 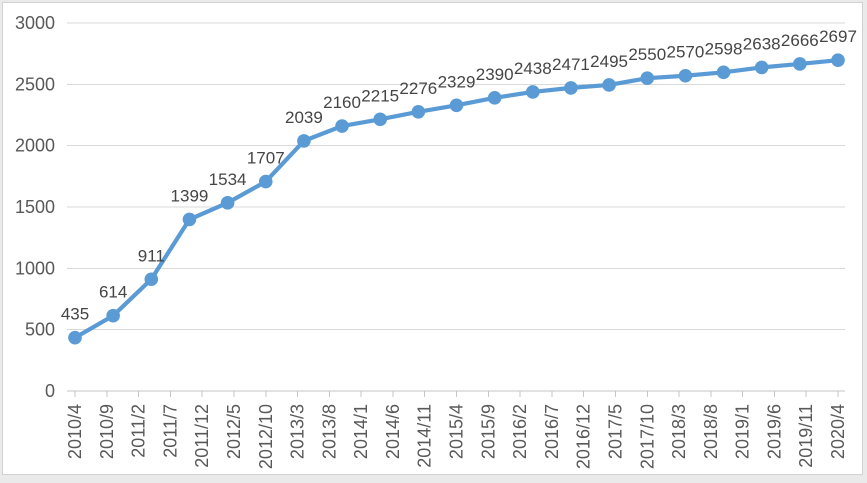 I want to click on x-axis-tick-label: 2017/10, so click(x=647, y=436).